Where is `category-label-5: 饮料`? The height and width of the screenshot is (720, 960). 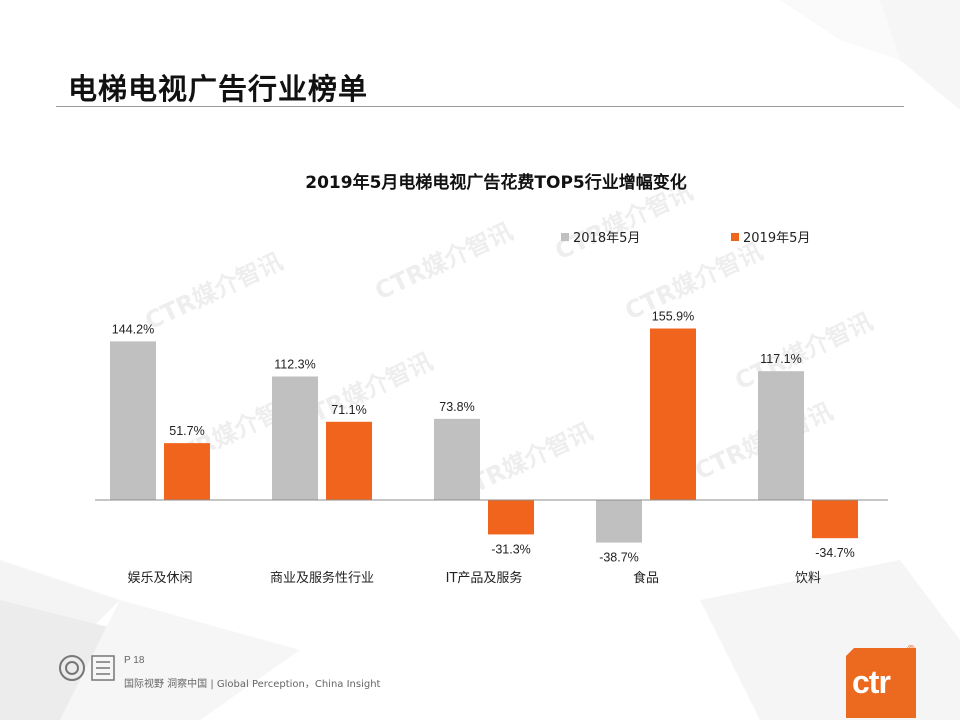
category-label-5: 饮料 is located at coordinates (808, 578).